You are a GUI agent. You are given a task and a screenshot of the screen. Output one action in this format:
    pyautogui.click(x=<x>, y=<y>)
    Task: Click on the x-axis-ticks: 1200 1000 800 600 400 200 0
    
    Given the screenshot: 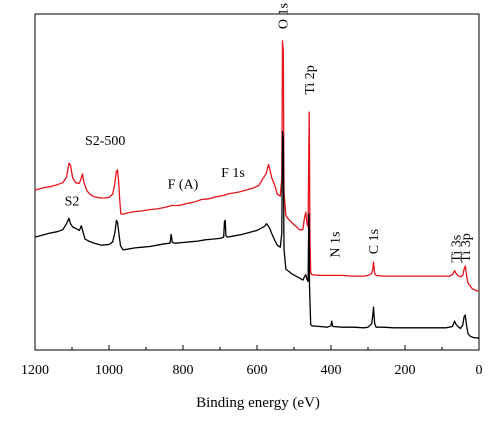 What is the action you would take?
    pyautogui.click(x=252, y=361)
    